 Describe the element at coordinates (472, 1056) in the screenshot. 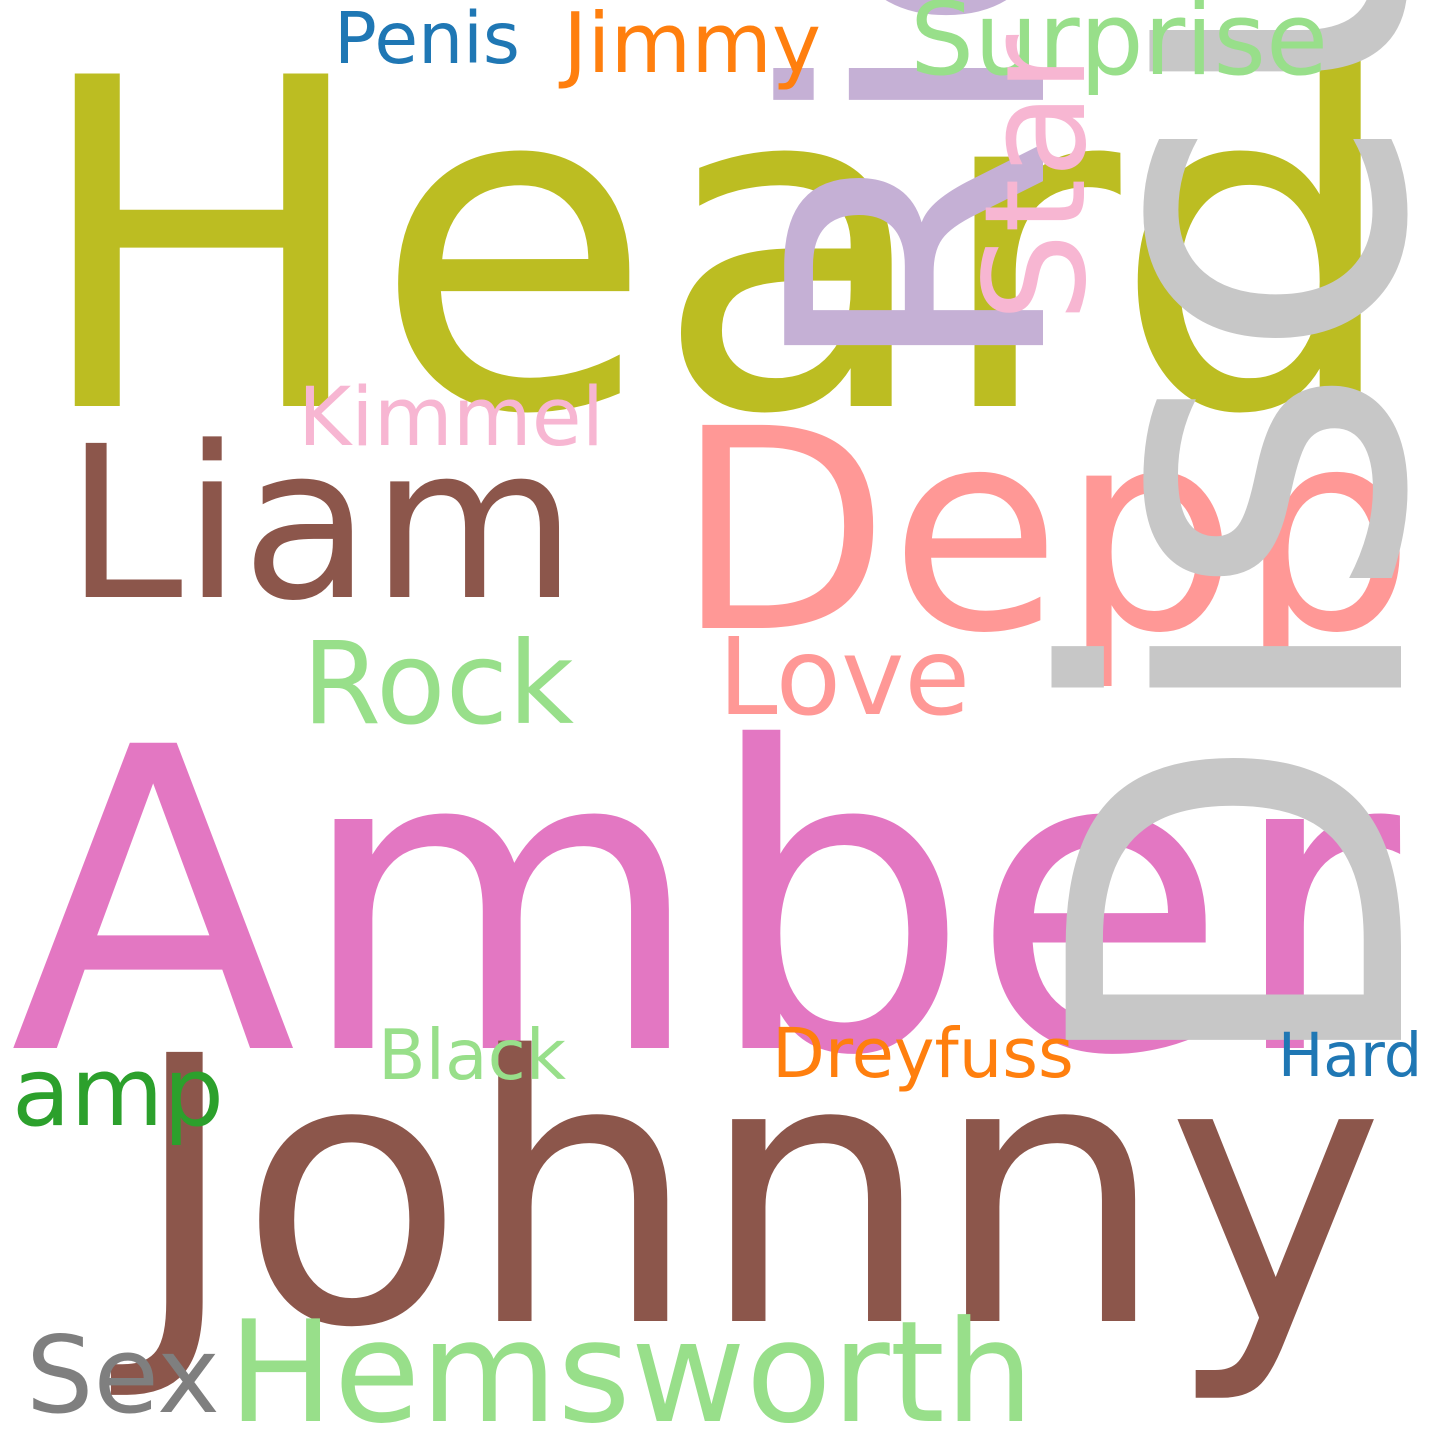

I see `word-black: Black` at that location.